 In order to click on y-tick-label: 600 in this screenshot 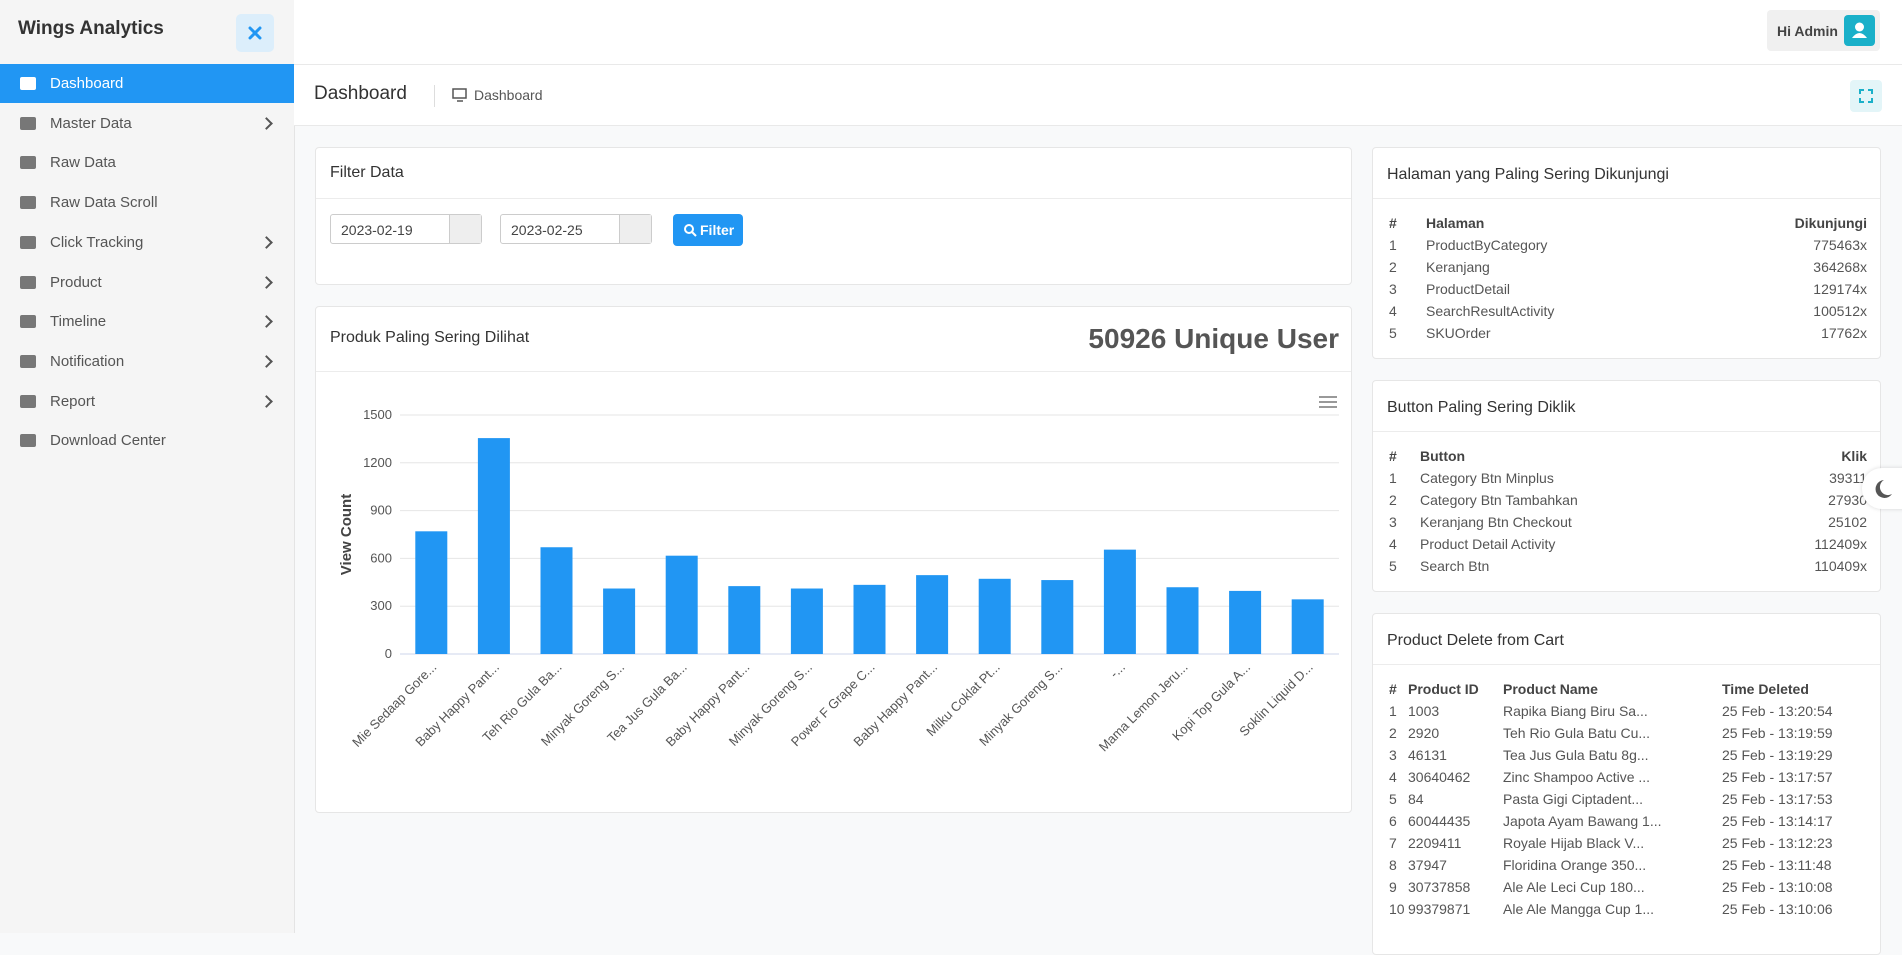, I will do `click(381, 557)`.